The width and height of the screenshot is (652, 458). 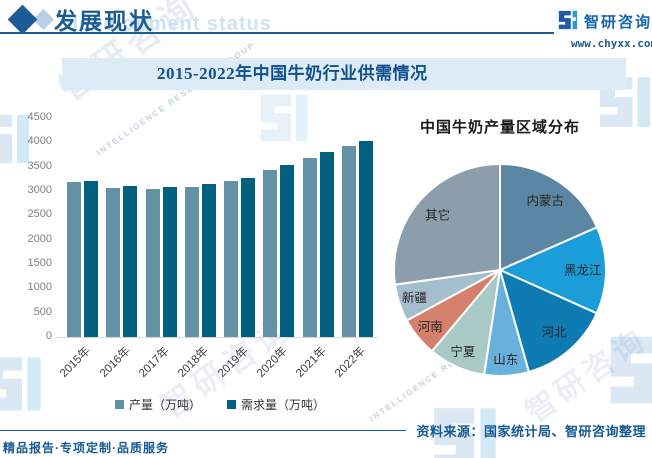 What do you see at coordinates (463, 351) in the screenshot?
I see `pie-slice-label: 宁夏` at bounding box center [463, 351].